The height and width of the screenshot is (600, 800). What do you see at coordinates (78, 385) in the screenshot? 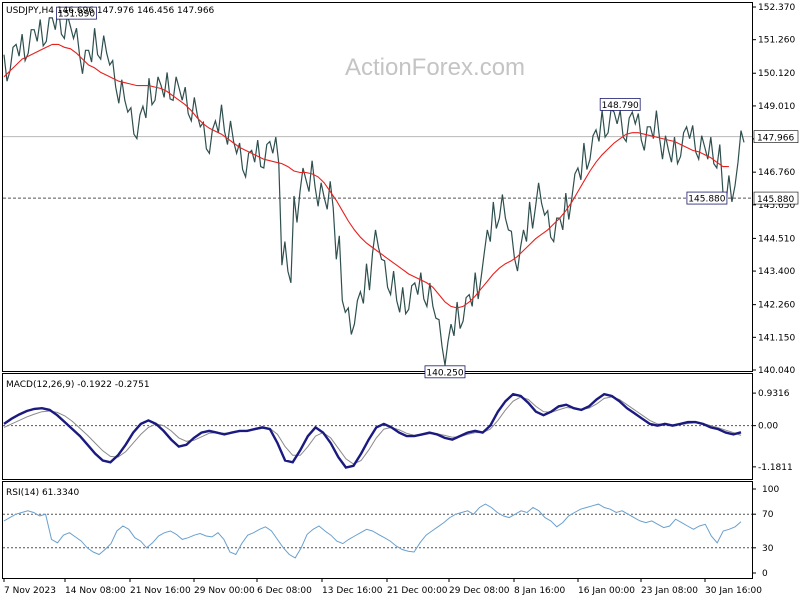
I see `macd-header: MACD(12,26,9) -0.1922 -0.2751` at bounding box center [78, 385].